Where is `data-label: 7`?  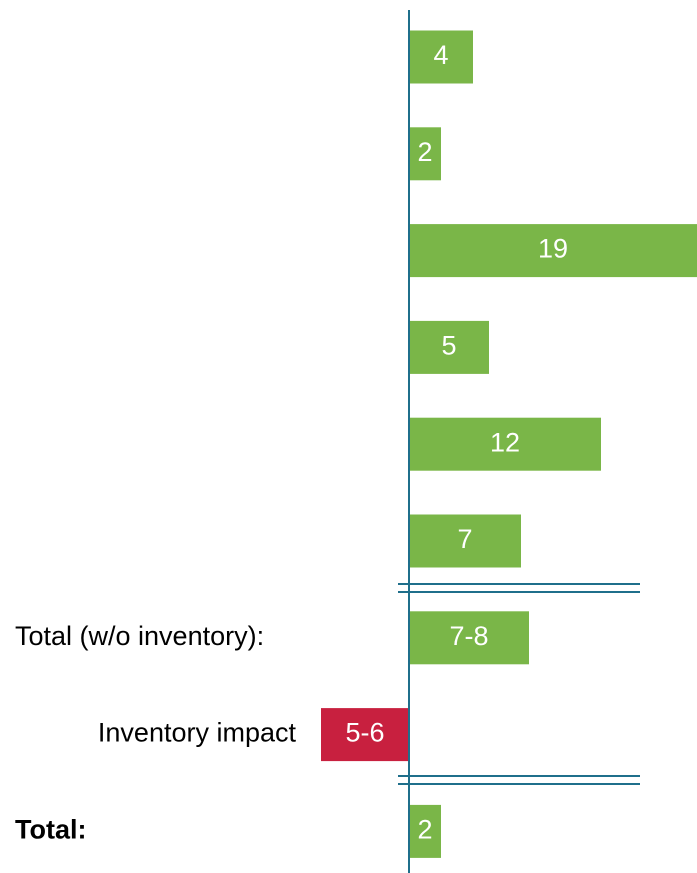
data-label: 7 is located at coordinates (464, 539).